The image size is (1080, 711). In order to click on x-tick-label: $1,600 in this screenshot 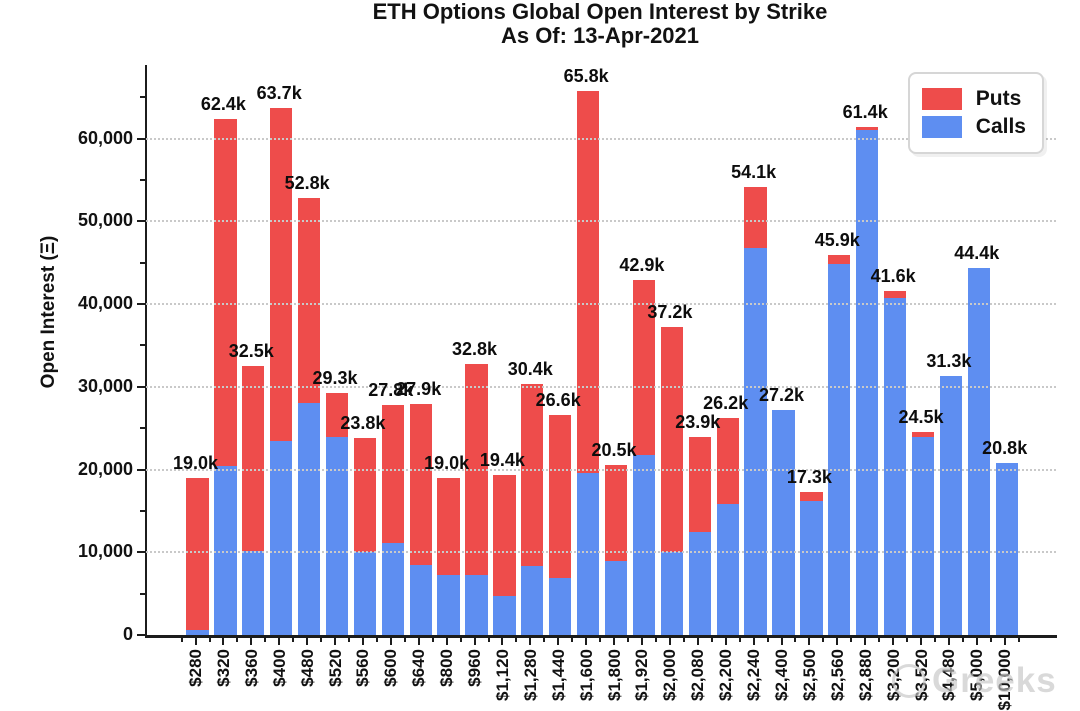, I will do `click(586, 675)`.